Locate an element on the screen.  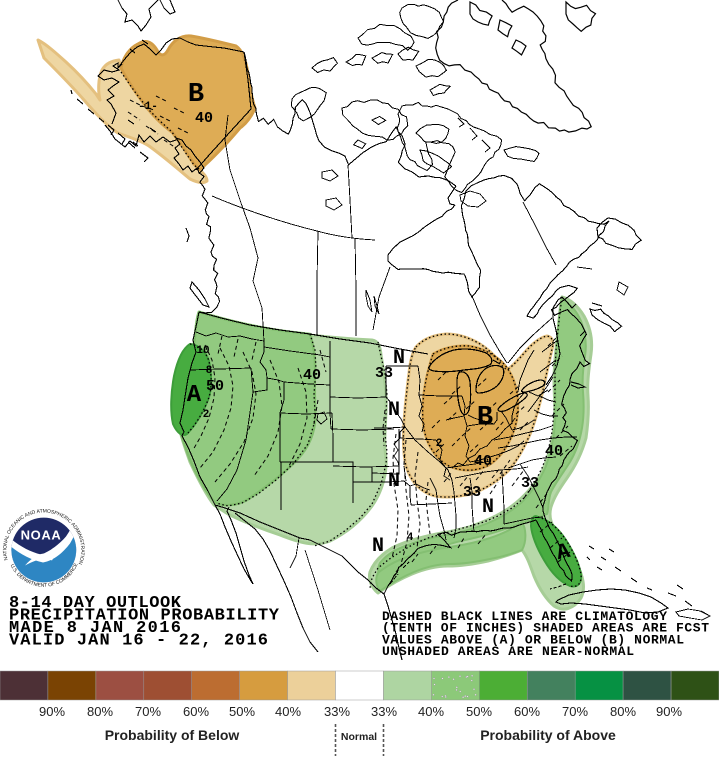
svg-text: 10 is located at coordinates (202, 351).